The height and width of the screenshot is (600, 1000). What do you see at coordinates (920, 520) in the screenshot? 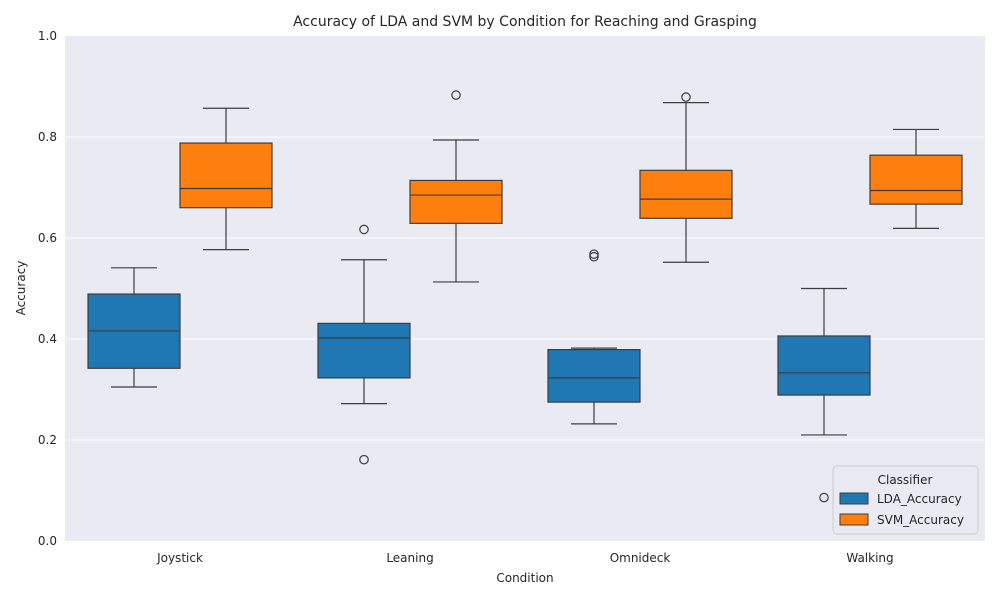
I see `legend-label-svm: SVM_Accuracy` at bounding box center [920, 520].